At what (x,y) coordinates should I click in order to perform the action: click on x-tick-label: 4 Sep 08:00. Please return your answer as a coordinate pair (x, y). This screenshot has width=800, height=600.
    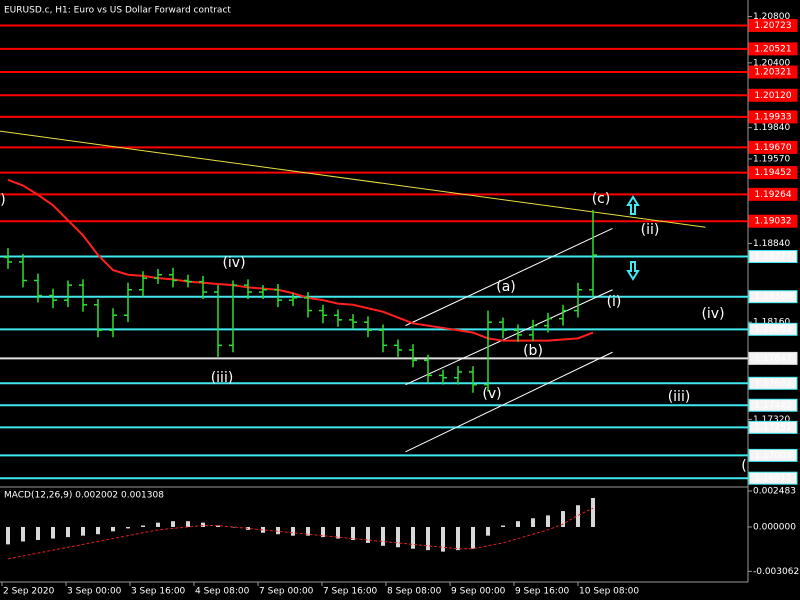
    Looking at the image, I should click on (222, 592).